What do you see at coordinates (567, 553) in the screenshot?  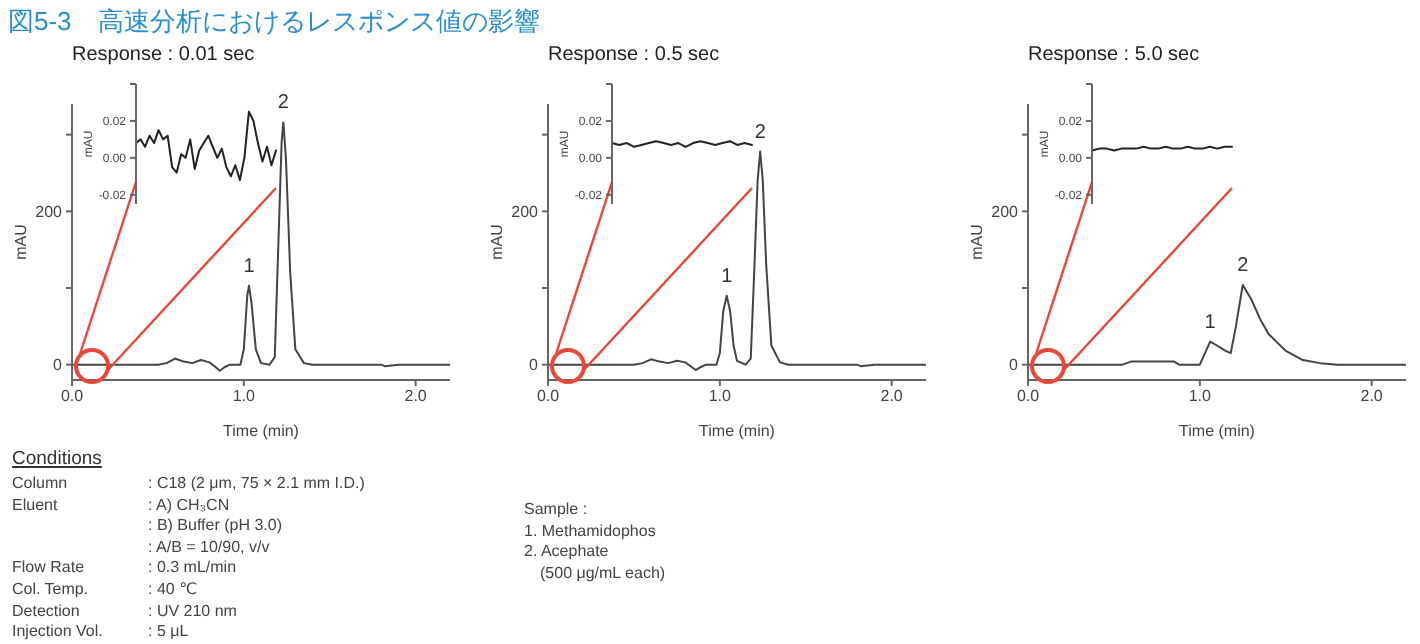 I see `text: 2. Acephate` at bounding box center [567, 553].